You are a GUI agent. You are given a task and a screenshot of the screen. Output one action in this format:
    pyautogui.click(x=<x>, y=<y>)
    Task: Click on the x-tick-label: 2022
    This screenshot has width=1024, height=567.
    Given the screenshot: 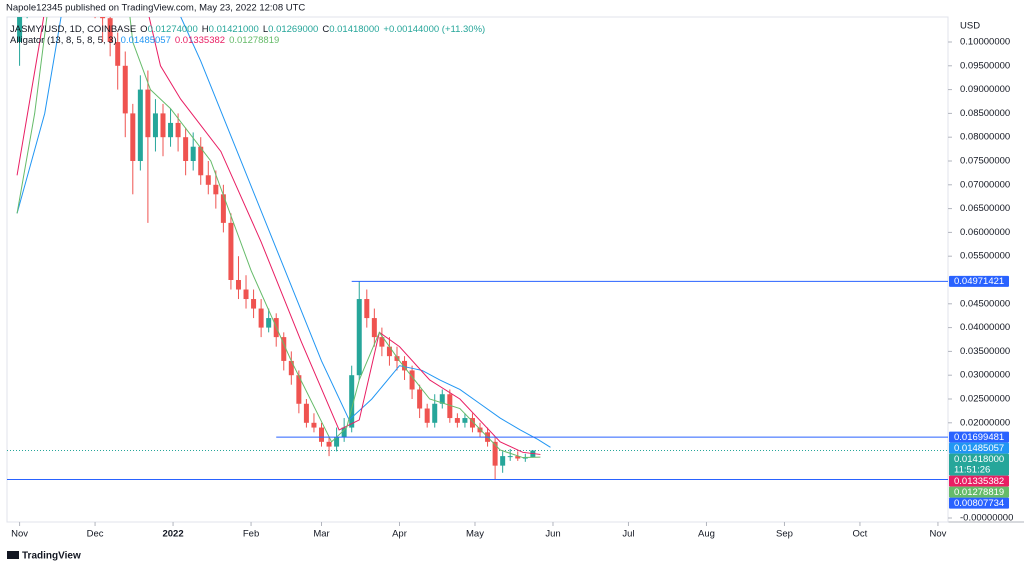 What is the action you would take?
    pyautogui.click(x=172, y=534)
    